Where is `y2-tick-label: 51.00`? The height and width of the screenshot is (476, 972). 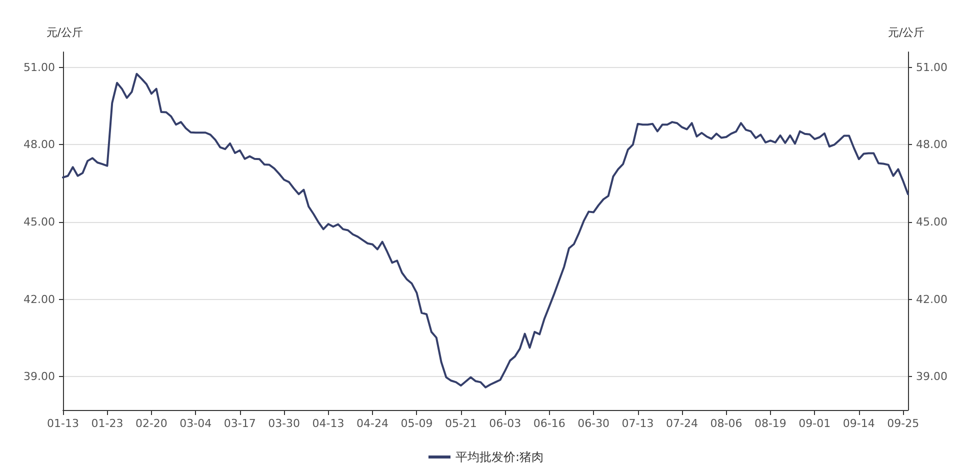
y2-tick-label: 51.00 is located at coordinates (932, 67).